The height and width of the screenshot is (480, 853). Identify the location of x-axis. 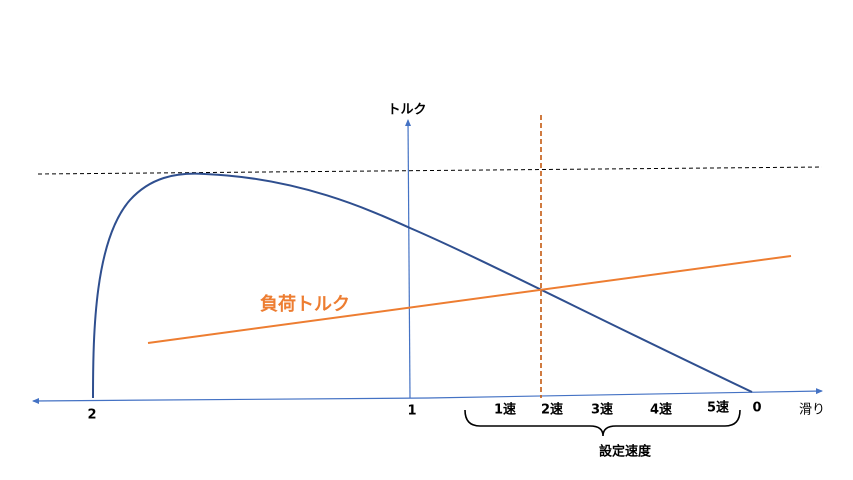
(625, 393).